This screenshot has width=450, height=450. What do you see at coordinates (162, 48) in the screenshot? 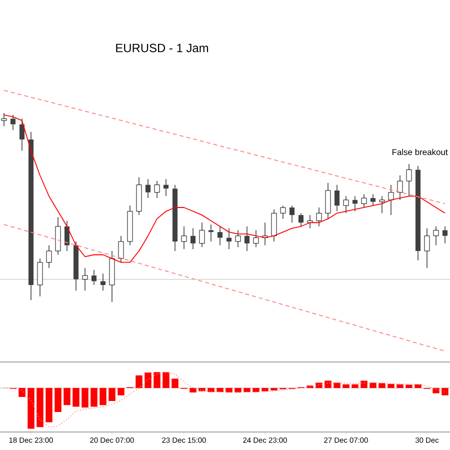
I see `chart-title: EURUSD - 1 Jam` at bounding box center [162, 48].